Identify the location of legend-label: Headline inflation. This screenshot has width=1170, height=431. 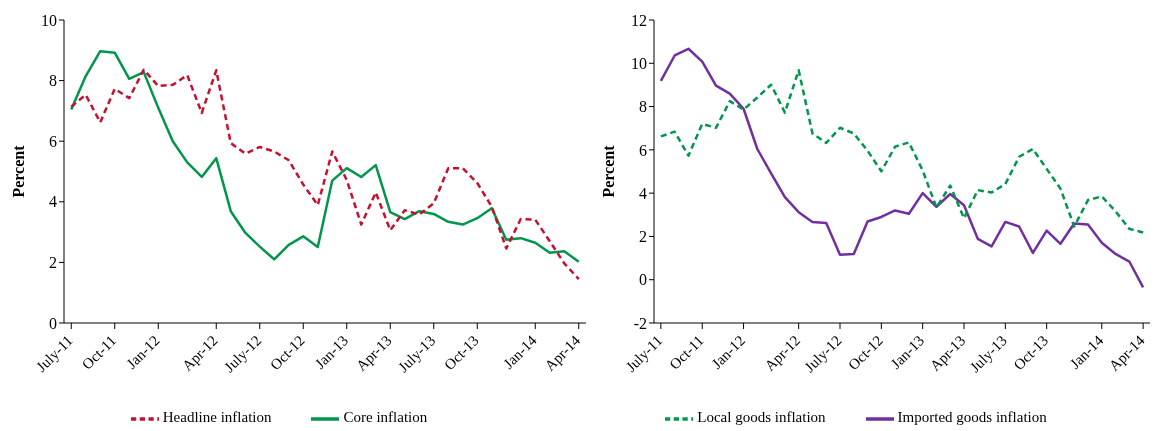
(217, 417).